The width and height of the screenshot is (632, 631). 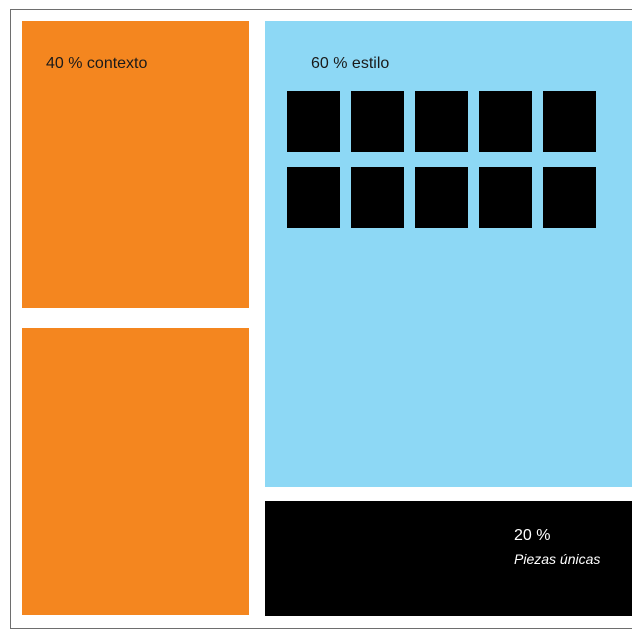 What do you see at coordinates (97, 63) in the screenshot?
I see `context-label: 40 % contexto` at bounding box center [97, 63].